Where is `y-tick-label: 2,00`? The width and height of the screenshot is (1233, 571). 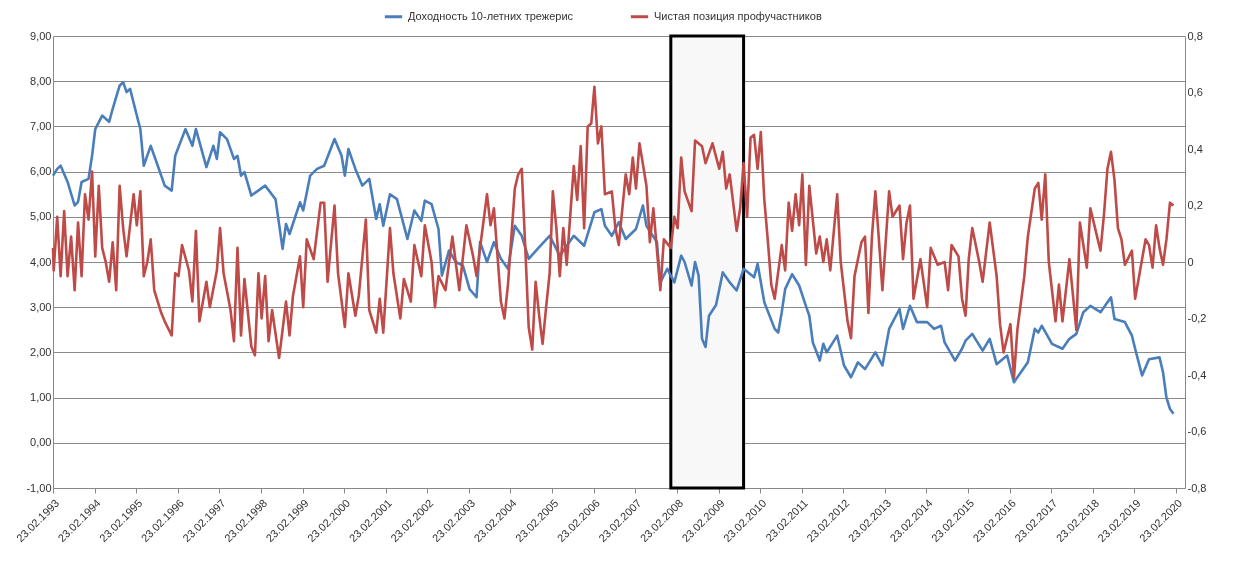 y-tick-label: 2,00 is located at coordinates (41, 351).